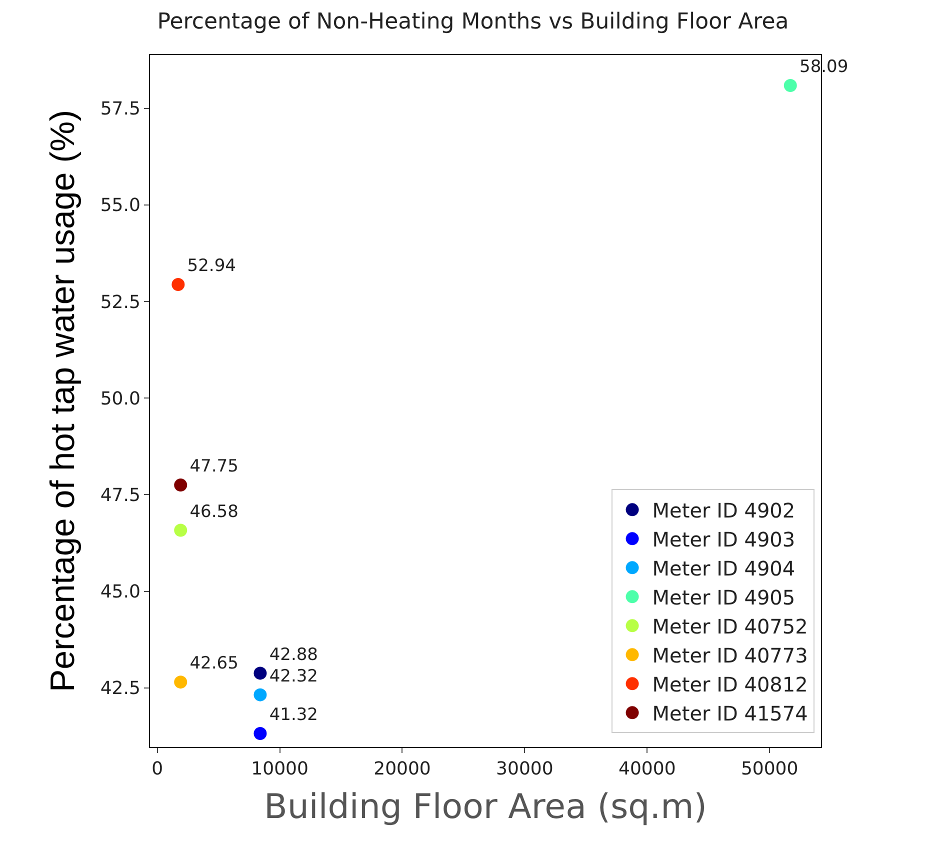 The image size is (946, 862). Describe the element at coordinates (730, 713) in the screenshot. I see `legend-label: Meter ID 41574` at that location.